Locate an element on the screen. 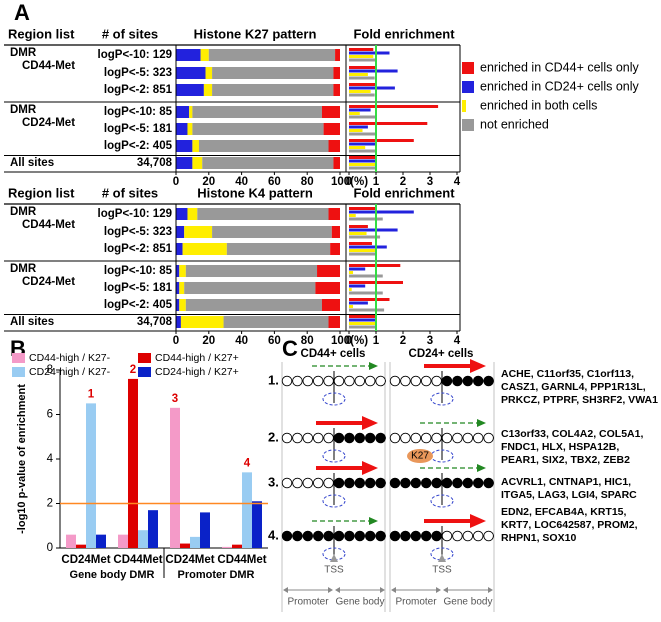  gene-list: ACVRL1, CNTNAP1, HIC1, is located at coordinates (566, 482).